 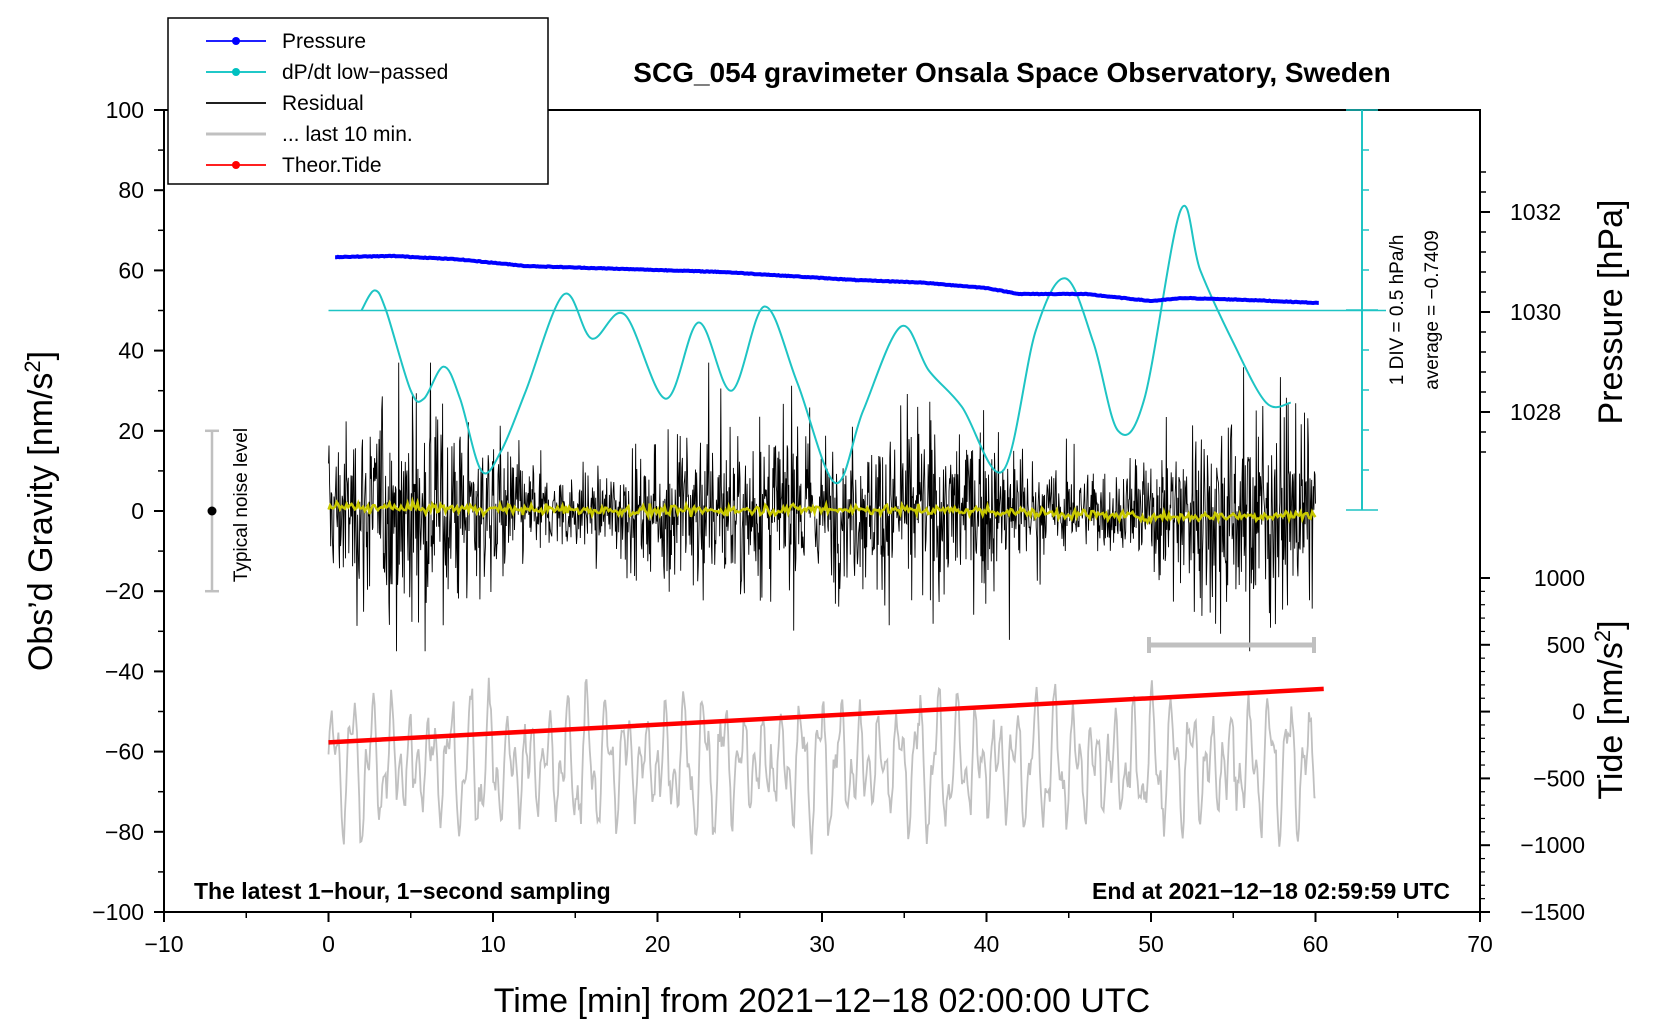 I want to click on tide-line, so click(x=826, y=715).